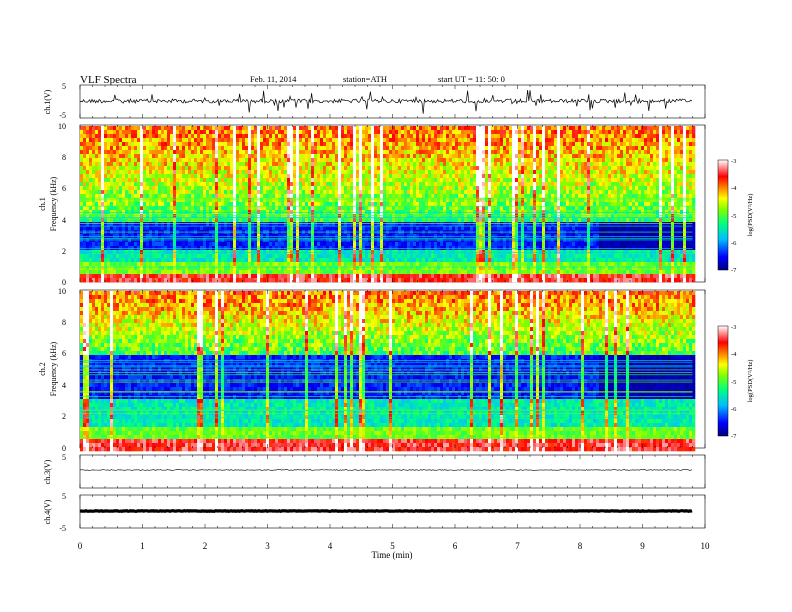 The width and height of the screenshot is (792, 612). What do you see at coordinates (365, 79) in the screenshot?
I see `station-label: station=ATH` at bounding box center [365, 79].